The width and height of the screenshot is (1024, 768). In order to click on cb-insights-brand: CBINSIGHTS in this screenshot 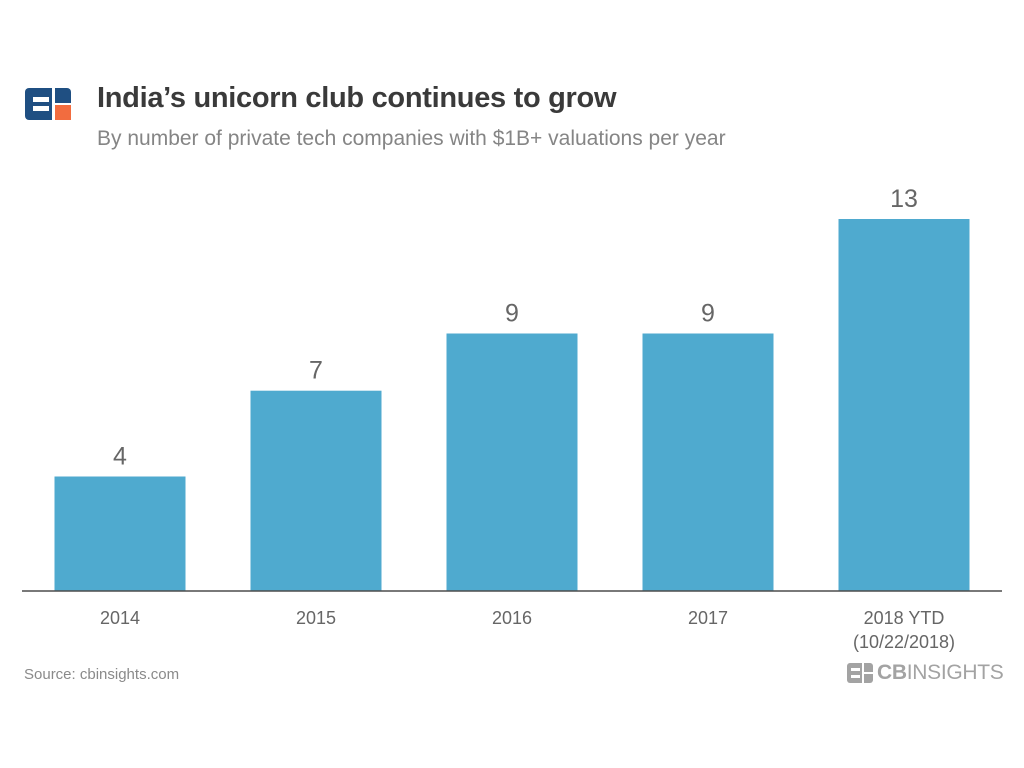, I will do `click(925, 673)`.